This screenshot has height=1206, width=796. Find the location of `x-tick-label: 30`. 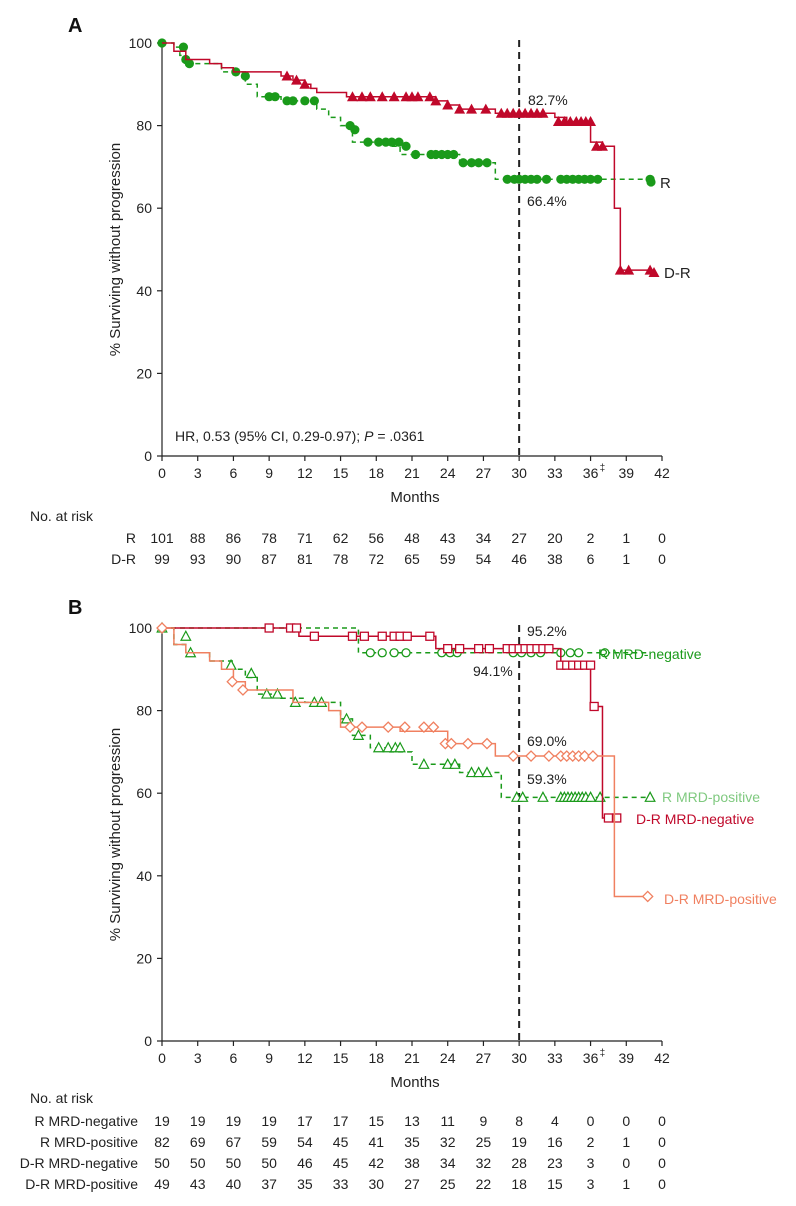

x-tick-label: 30 is located at coordinates (519, 473).